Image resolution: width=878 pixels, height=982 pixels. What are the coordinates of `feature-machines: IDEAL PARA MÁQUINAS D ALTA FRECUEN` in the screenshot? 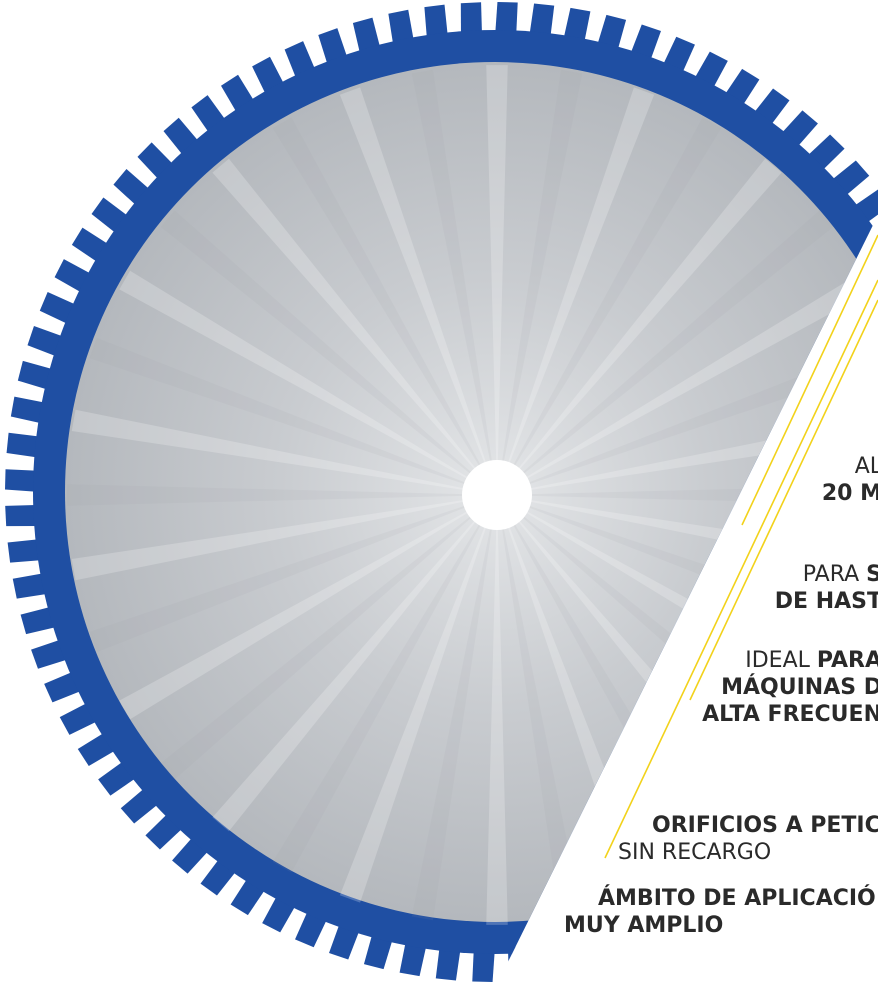 It's located at (790, 687).